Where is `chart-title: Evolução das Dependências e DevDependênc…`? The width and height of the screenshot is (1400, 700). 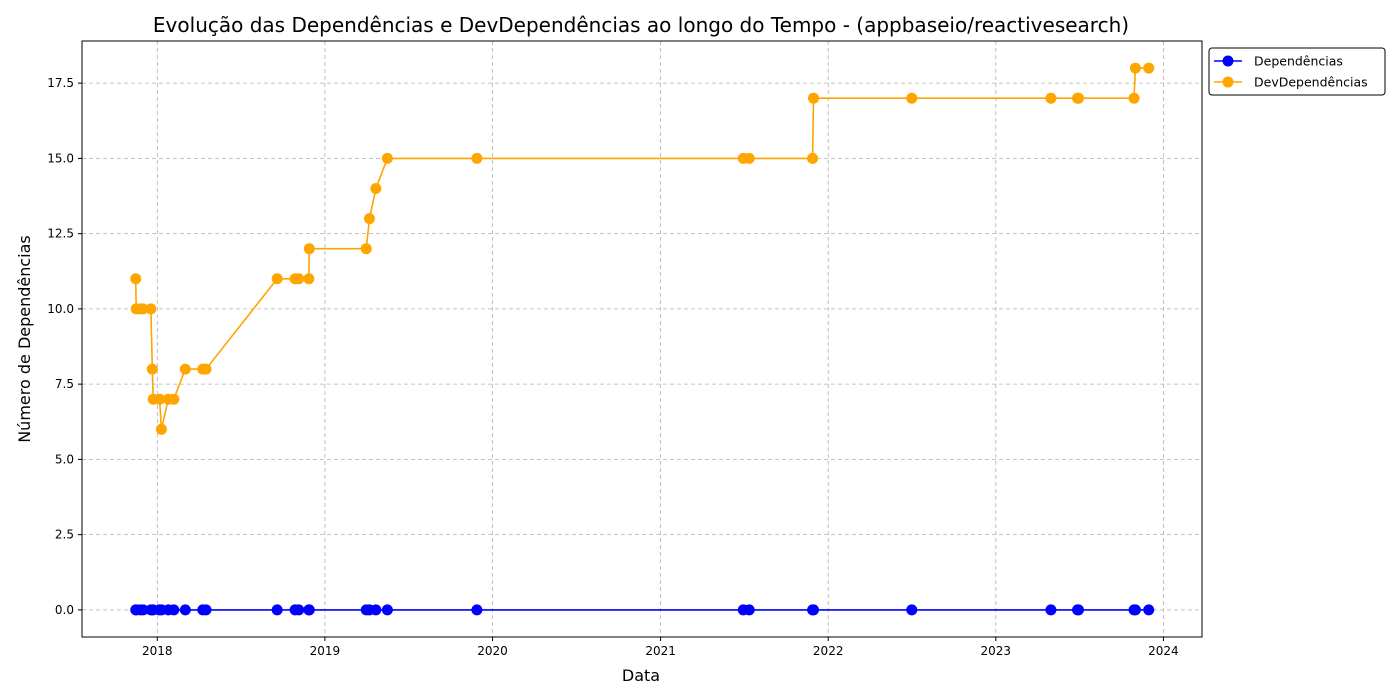
chart-title: Evolução das Dependências e DevDependênc… is located at coordinates (641, 25).